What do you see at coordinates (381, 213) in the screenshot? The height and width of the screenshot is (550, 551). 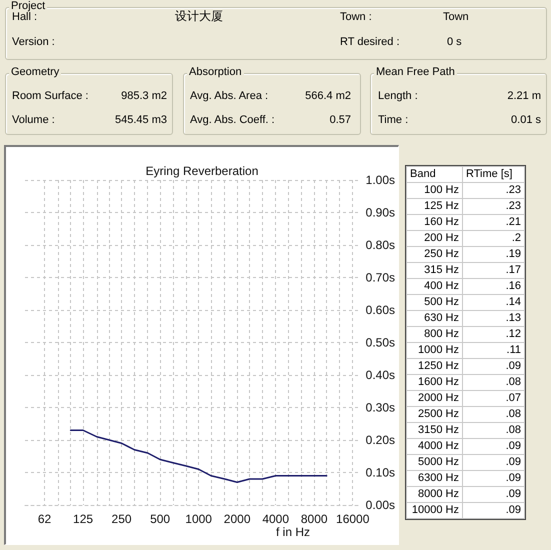 I see `y-tick-label: 0.90s` at bounding box center [381, 213].